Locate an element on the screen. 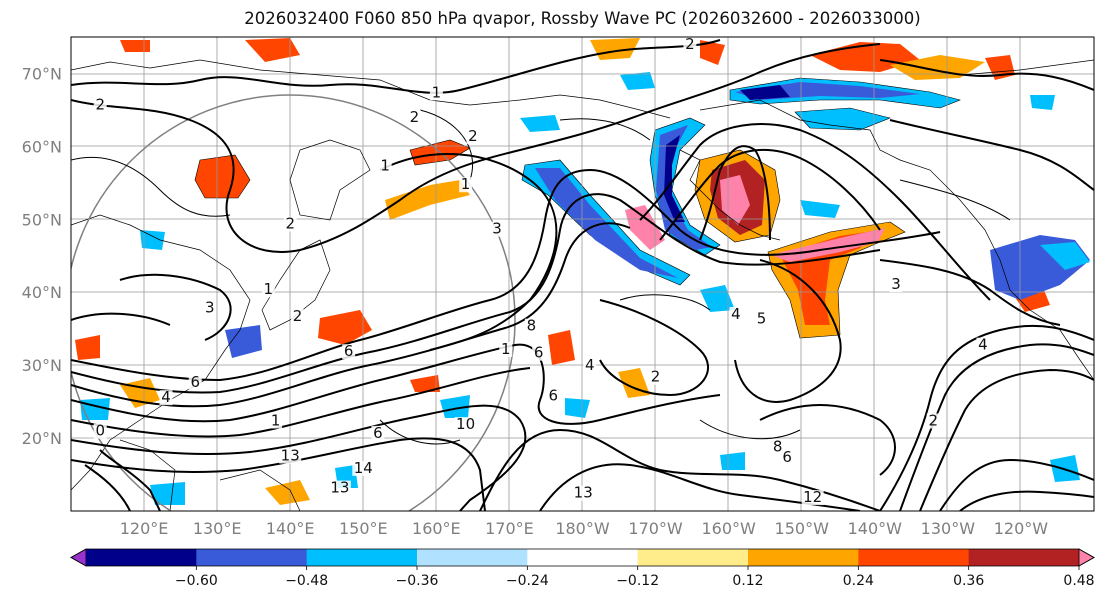  colorbar-tick-label: −0.24 is located at coordinates (527, 581).